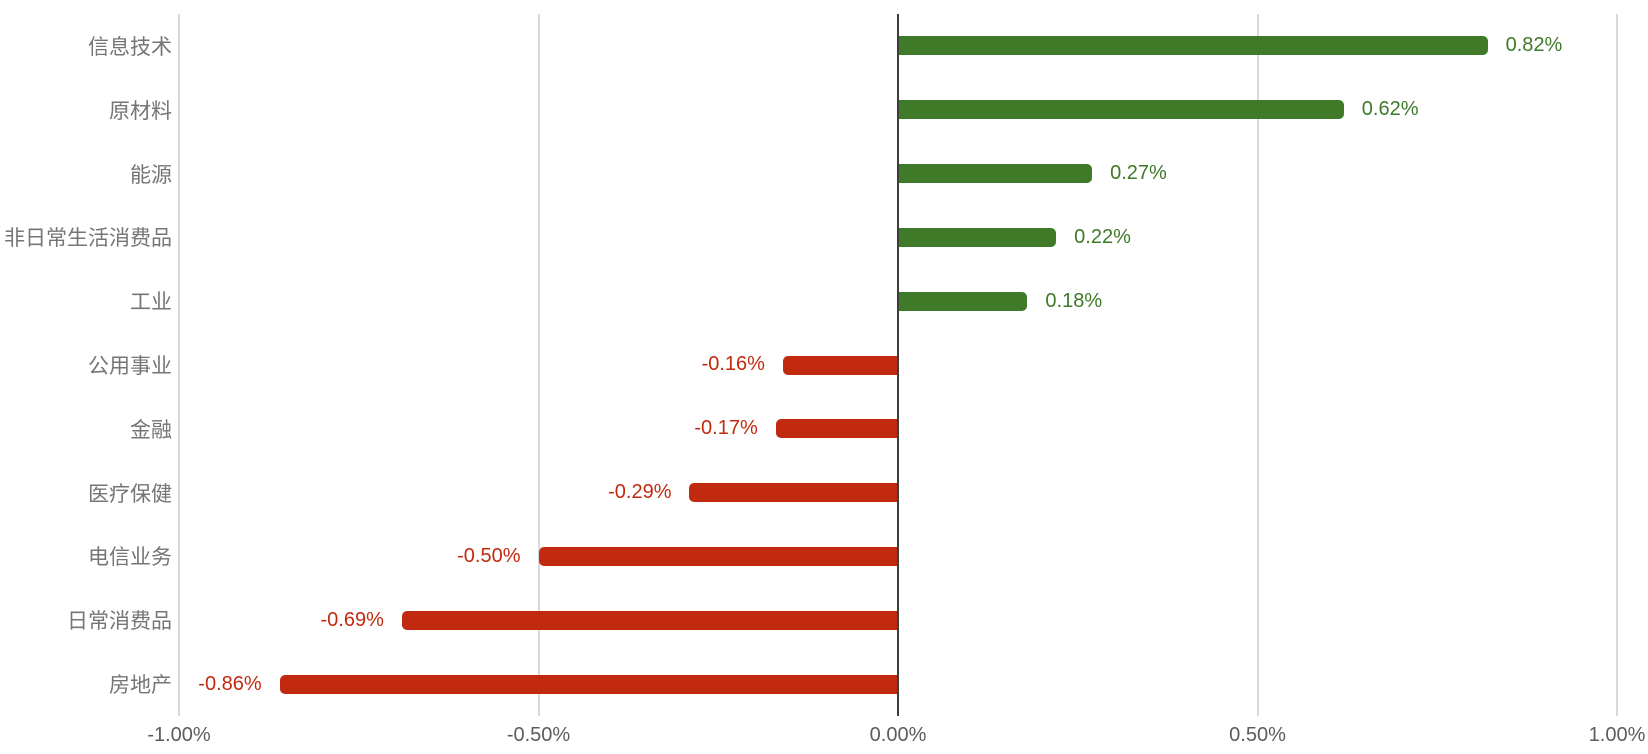 The height and width of the screenshot is (754, 1648). Describe the element at coordinates (733, 364) in the screenshot. I see `value-label: -0.16%` at that location.